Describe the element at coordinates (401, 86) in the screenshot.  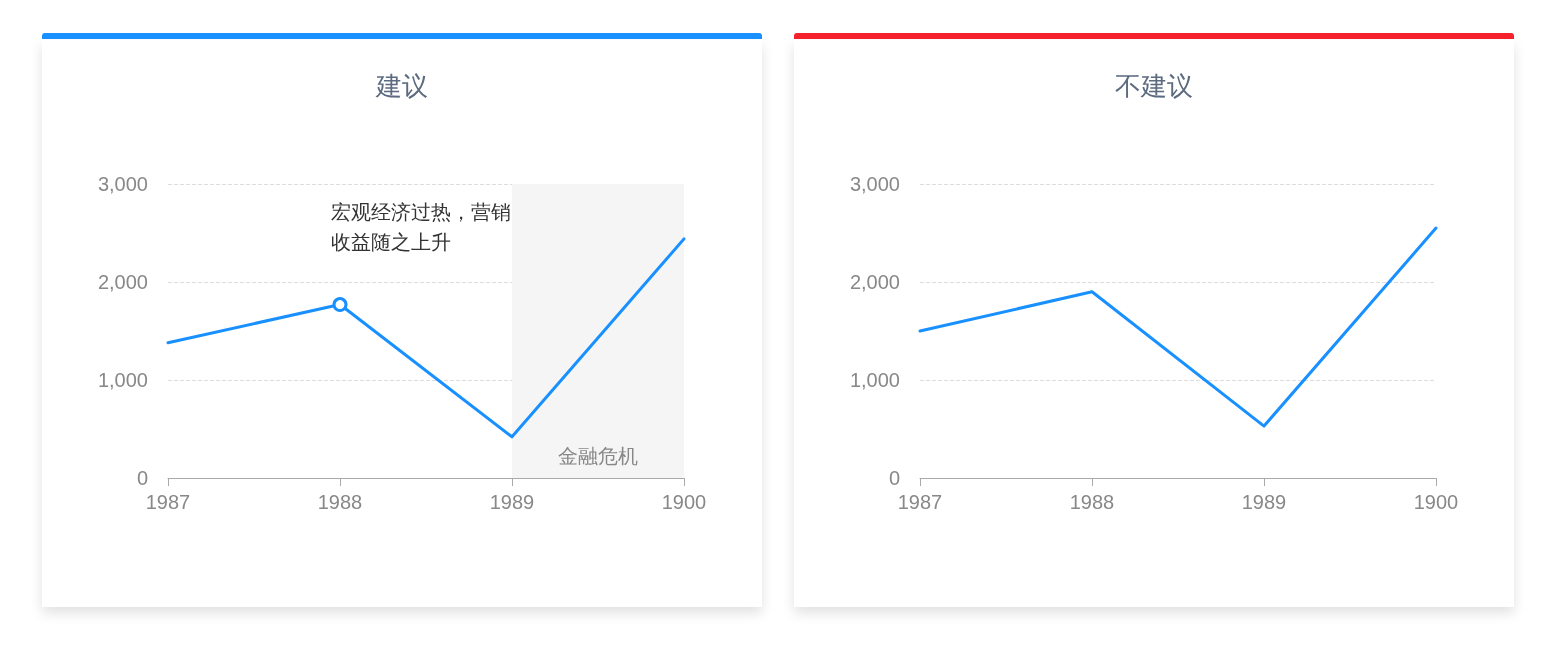
I see `chart-title: 建议` at that location.